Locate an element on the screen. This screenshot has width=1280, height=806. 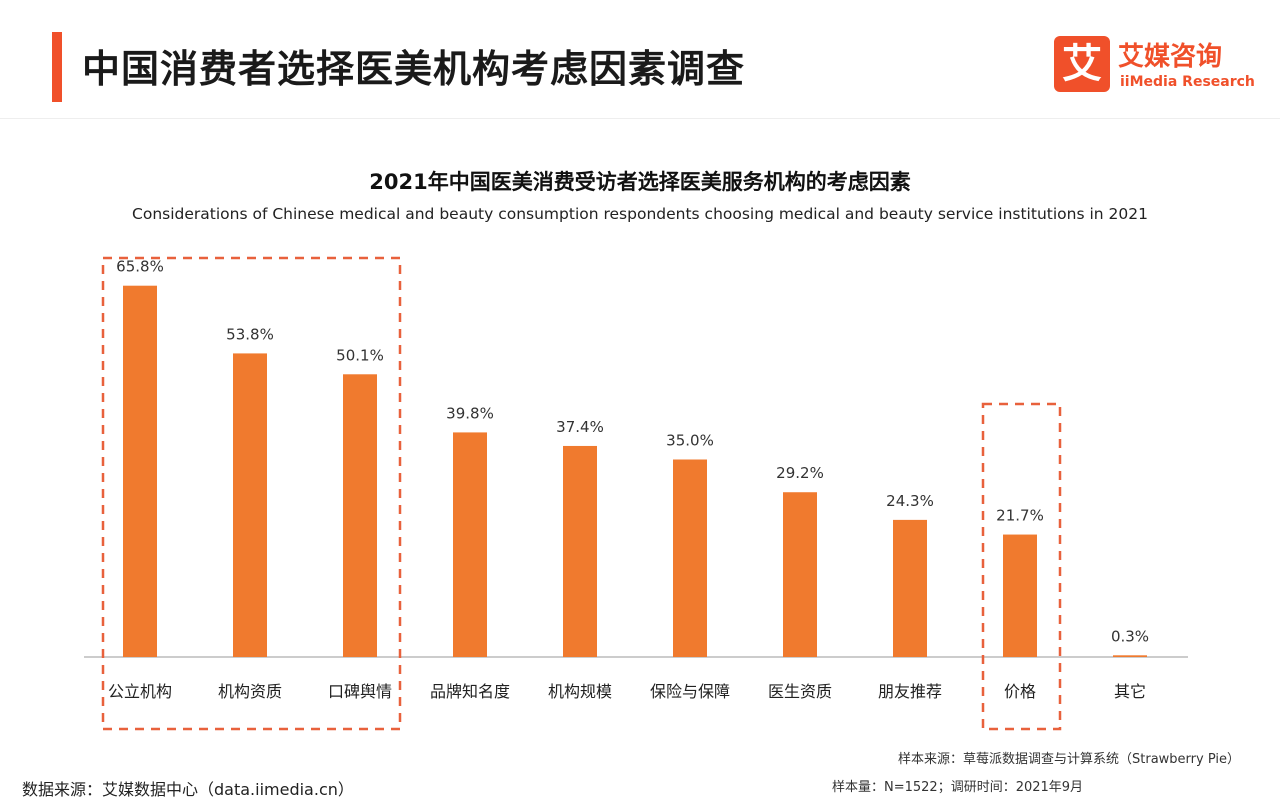
x-tick-label: 公立机构 is located at coordinates (140, 691).